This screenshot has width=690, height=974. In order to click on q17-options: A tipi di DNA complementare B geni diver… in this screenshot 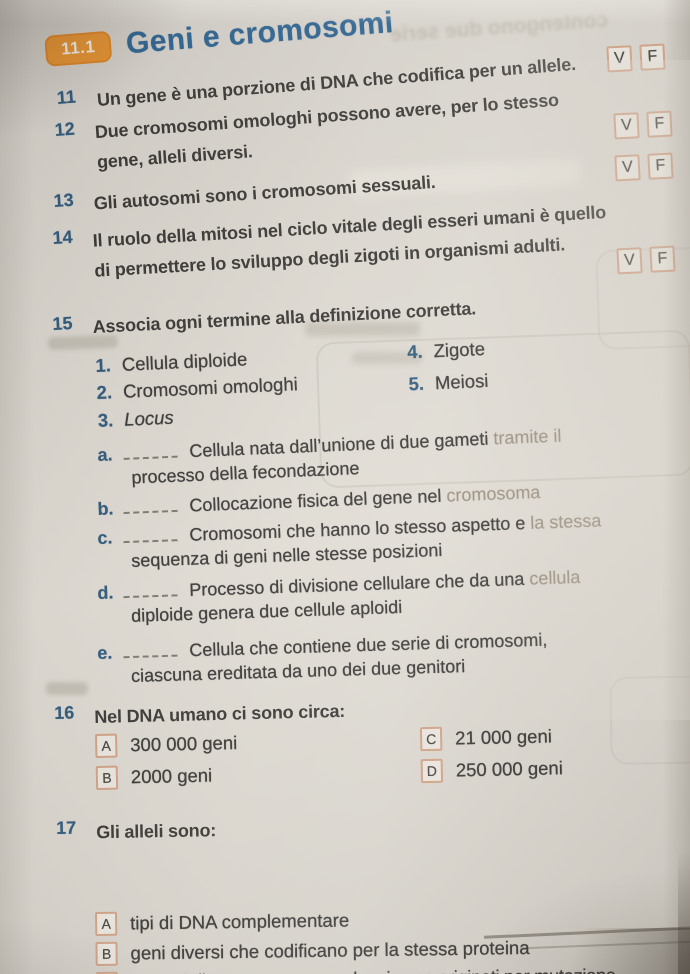, I will do `click(376, 939)`.